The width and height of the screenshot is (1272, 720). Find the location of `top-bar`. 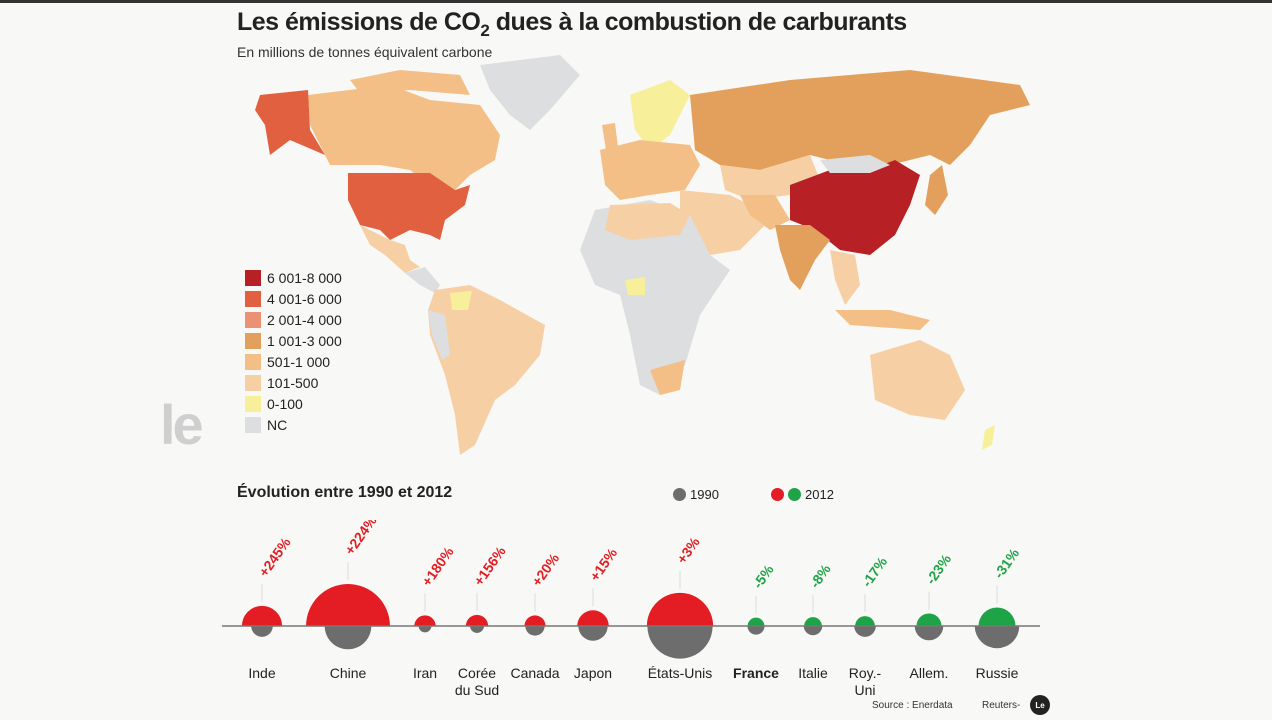

top-bar is located at coordinates (636, 1).